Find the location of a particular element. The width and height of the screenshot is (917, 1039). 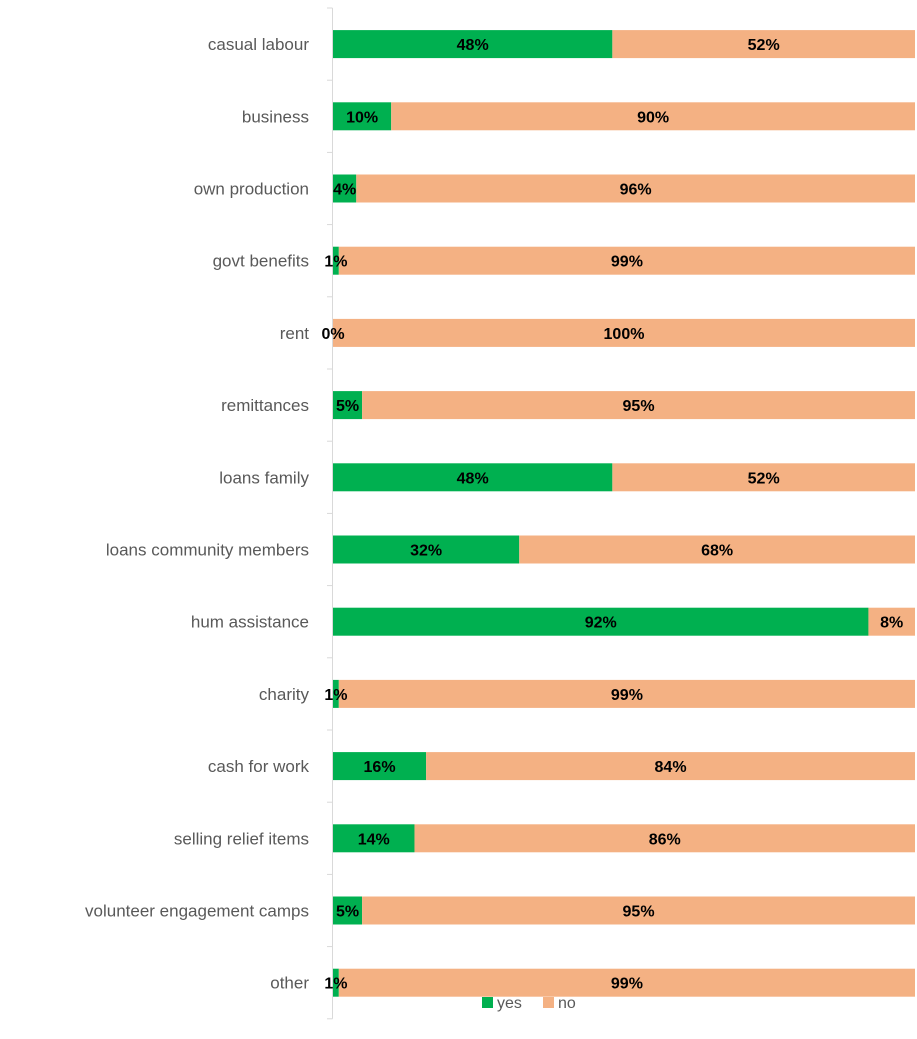

data-label-yes: 10% is located at coordinates (362, 117).